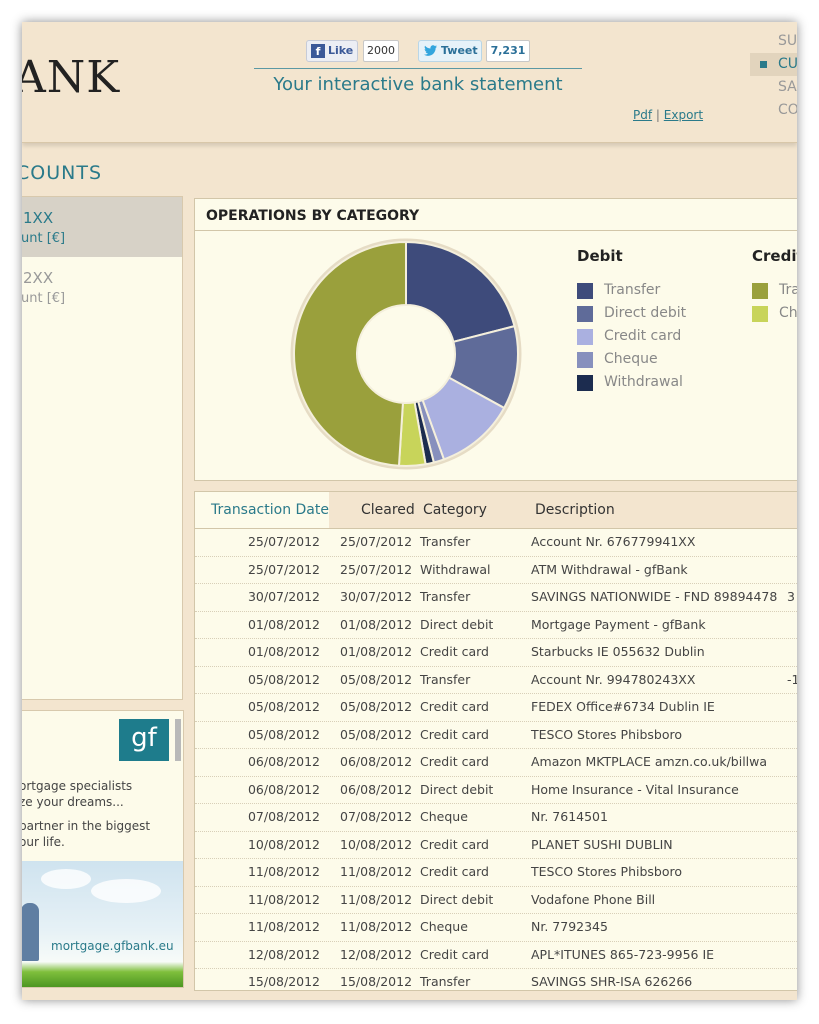 The image size is (819, 1024). I want to click on tagline-divider, so click(418, 68).